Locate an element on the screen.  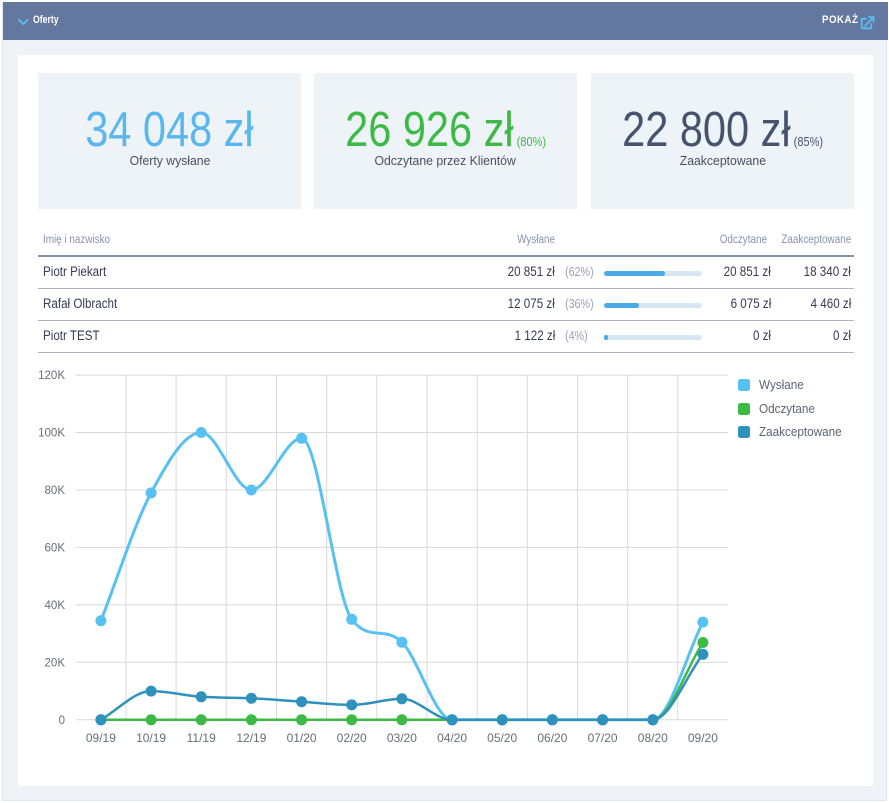
svg-text: 01/20 is located at coordinates (302, 738).